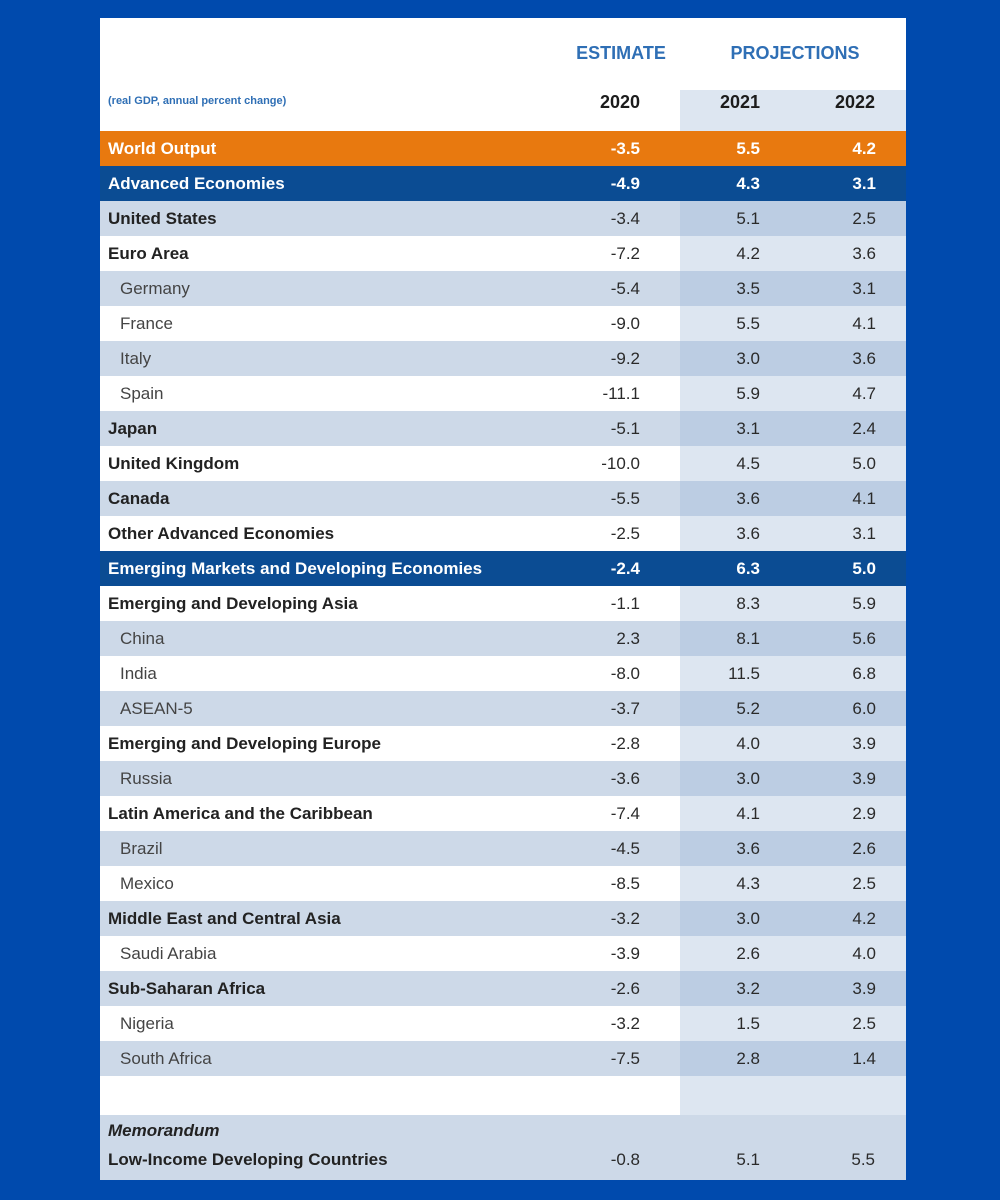 The height and width of the screenshot is (1200, 1000). I want to click on value-2020: -1.1, so click(625, 603).